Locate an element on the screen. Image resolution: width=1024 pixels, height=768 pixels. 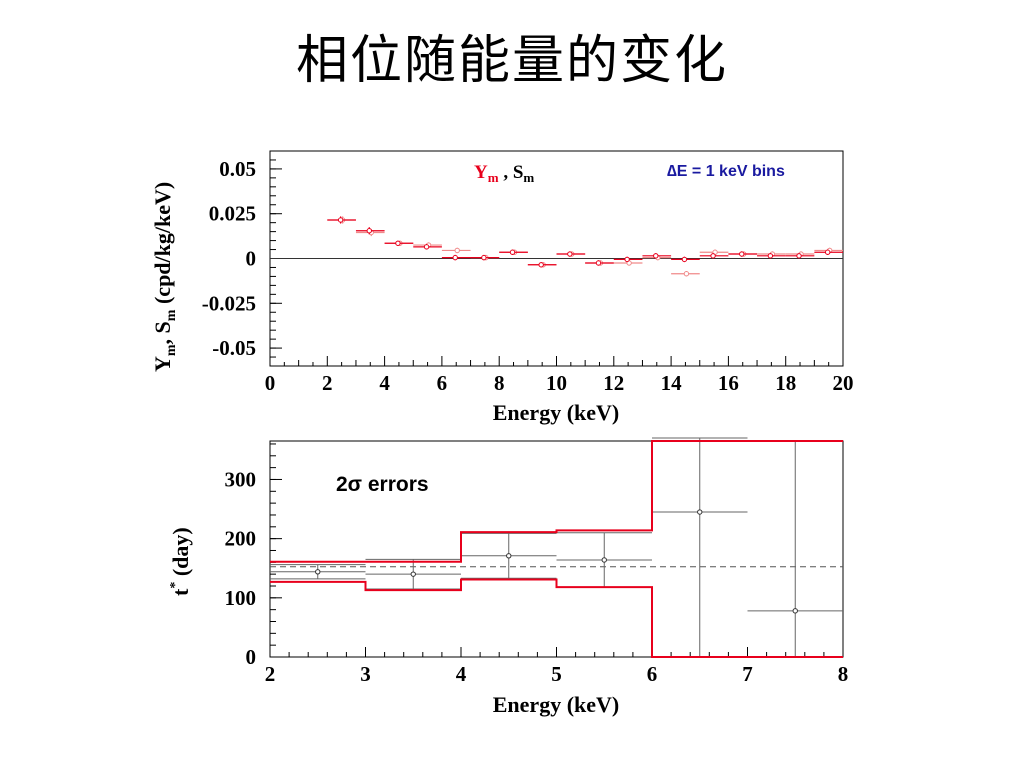
bottom-y-tick-label: 0 is located at coordinates (251, 657).